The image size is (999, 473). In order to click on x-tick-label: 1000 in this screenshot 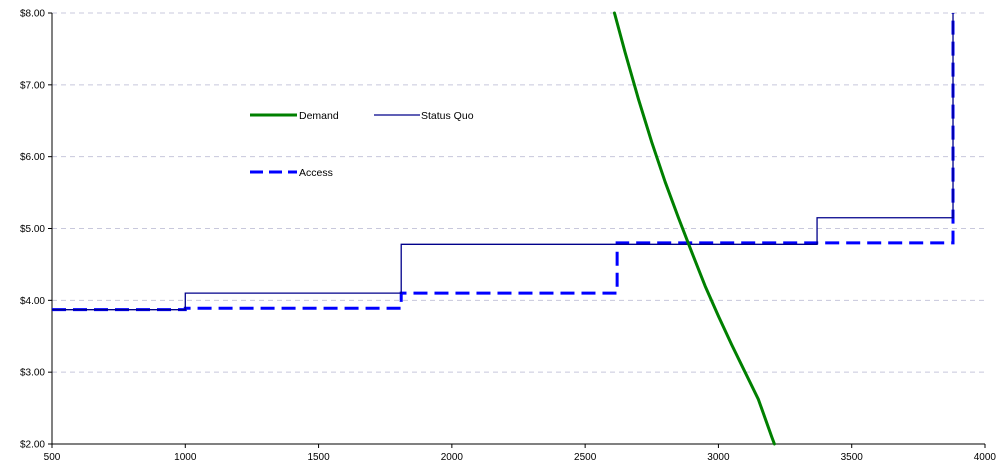, I will do `click(185, 457)`.